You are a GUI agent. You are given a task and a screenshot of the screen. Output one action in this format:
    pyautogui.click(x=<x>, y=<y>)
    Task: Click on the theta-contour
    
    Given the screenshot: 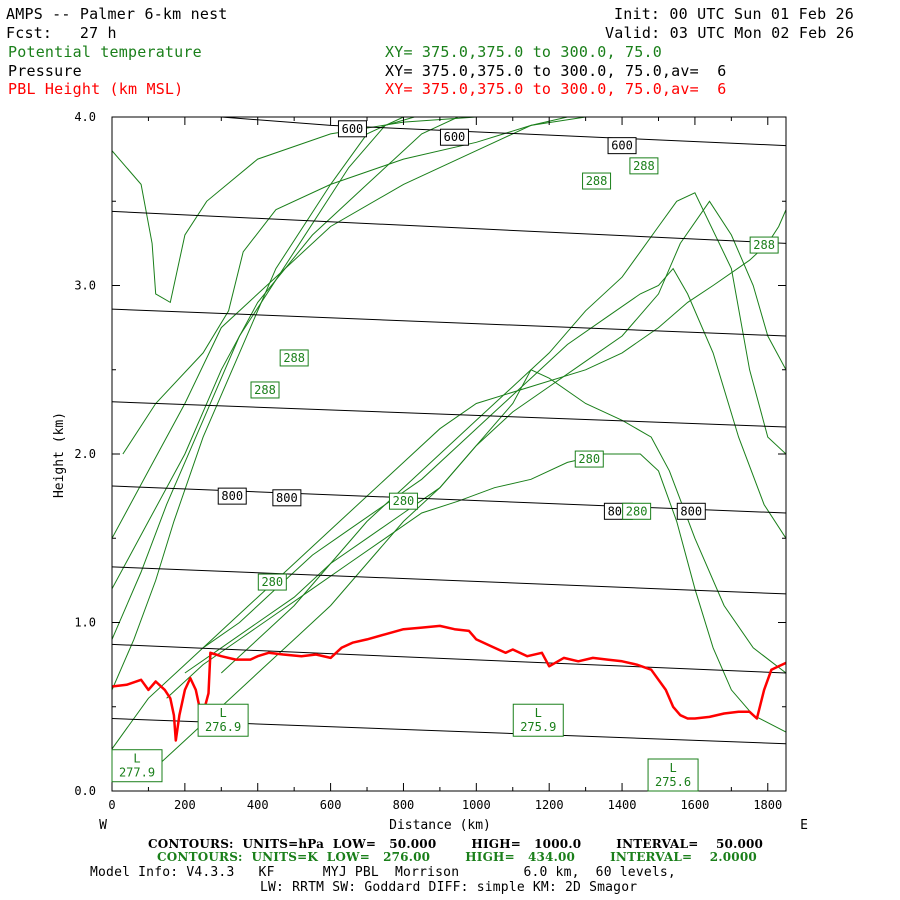 What is the action you would take?
    pyautogui.click(x=297, y=210)
    